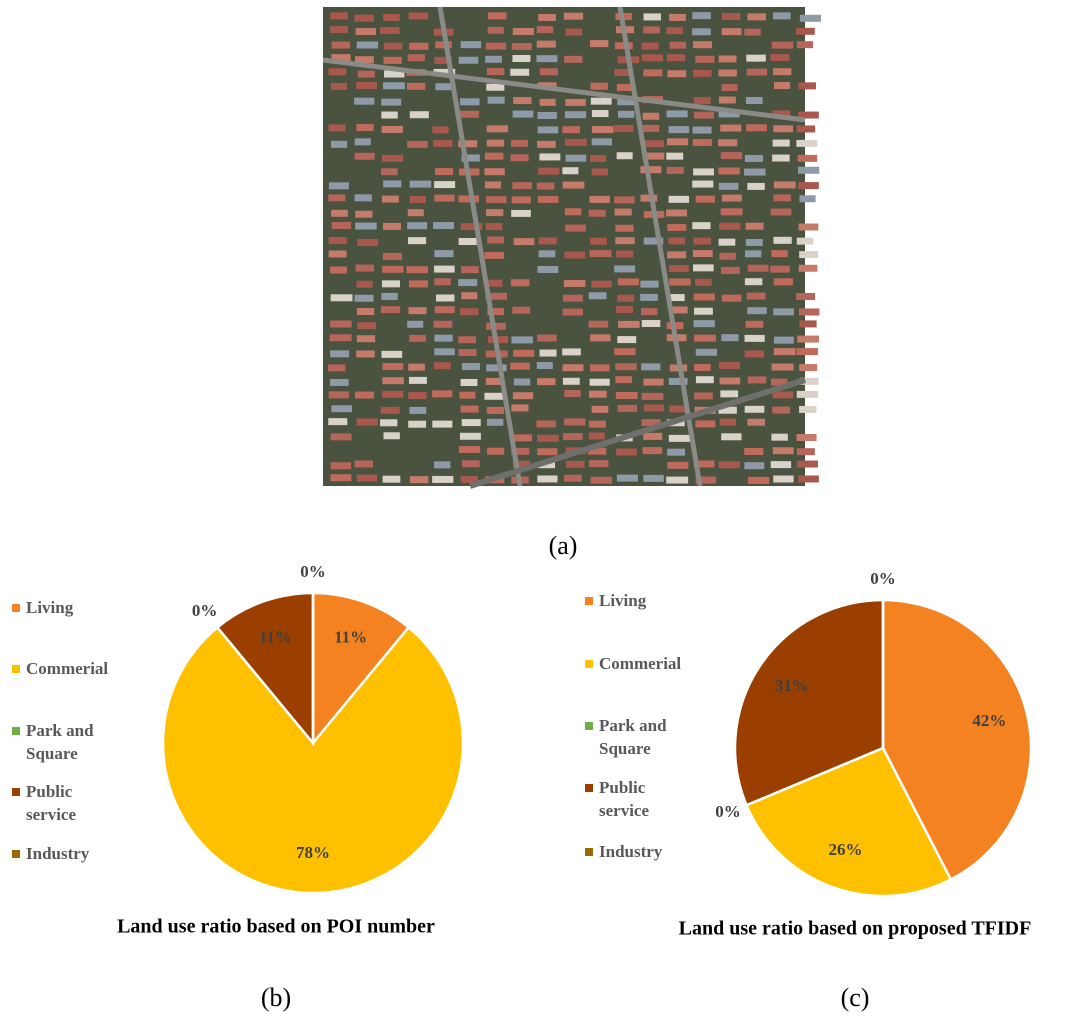  I want to click on legend-label: Park and Square, so click(633, 737).